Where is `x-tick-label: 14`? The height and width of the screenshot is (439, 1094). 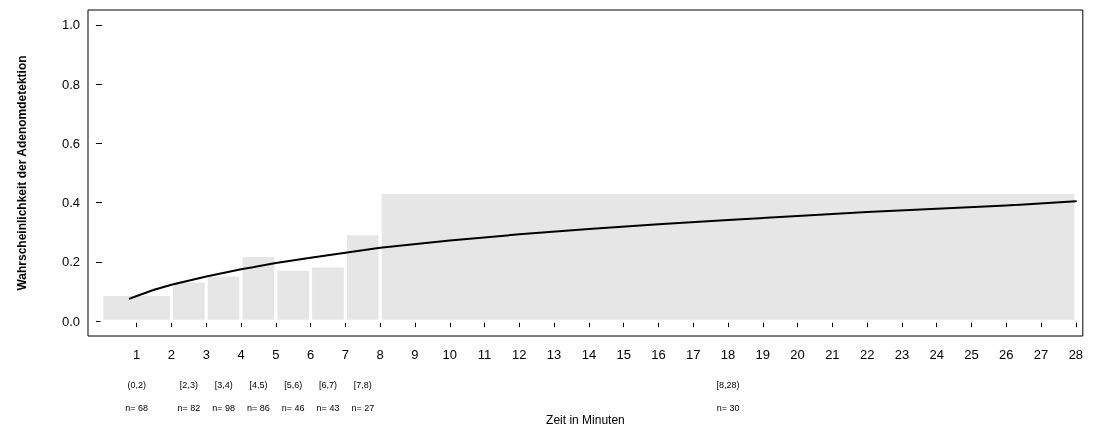
x-tick-label: 14 is located at coordinates (589, 354).